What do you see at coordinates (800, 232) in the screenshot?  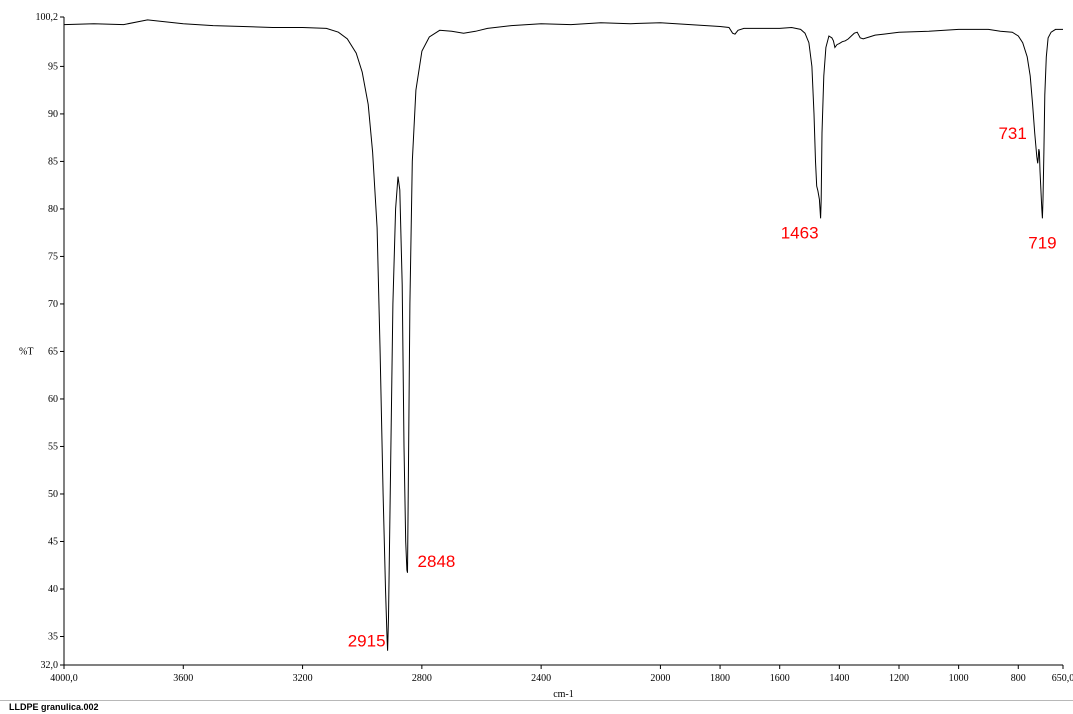 I see `peak-label: 1463` at bounding box center [800, 232].